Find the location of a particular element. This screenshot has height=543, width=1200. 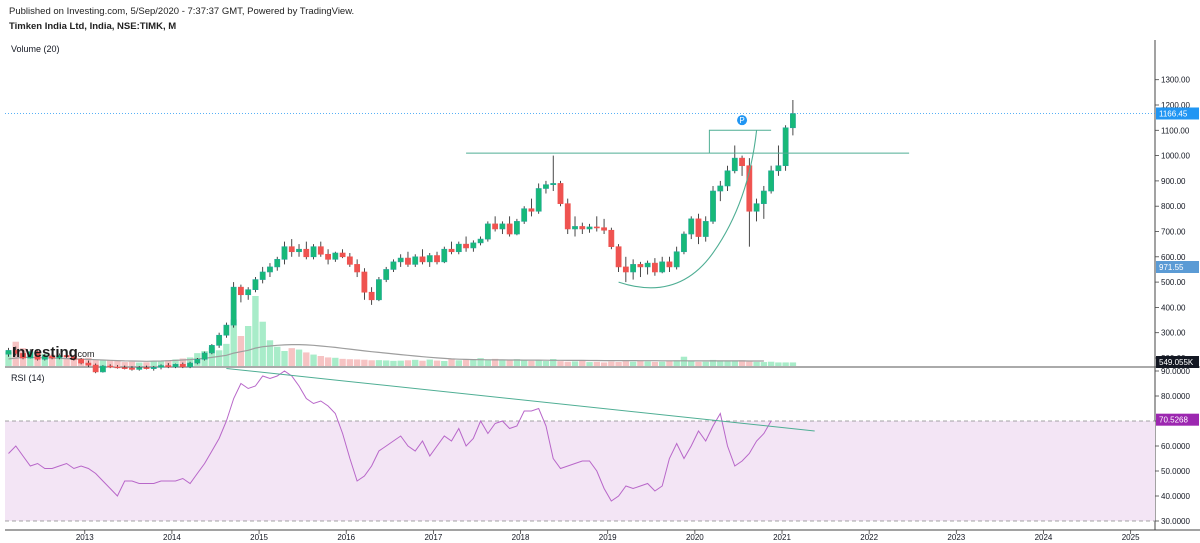

rsi-label: RSI (14) is located at coordinates (28, 378).